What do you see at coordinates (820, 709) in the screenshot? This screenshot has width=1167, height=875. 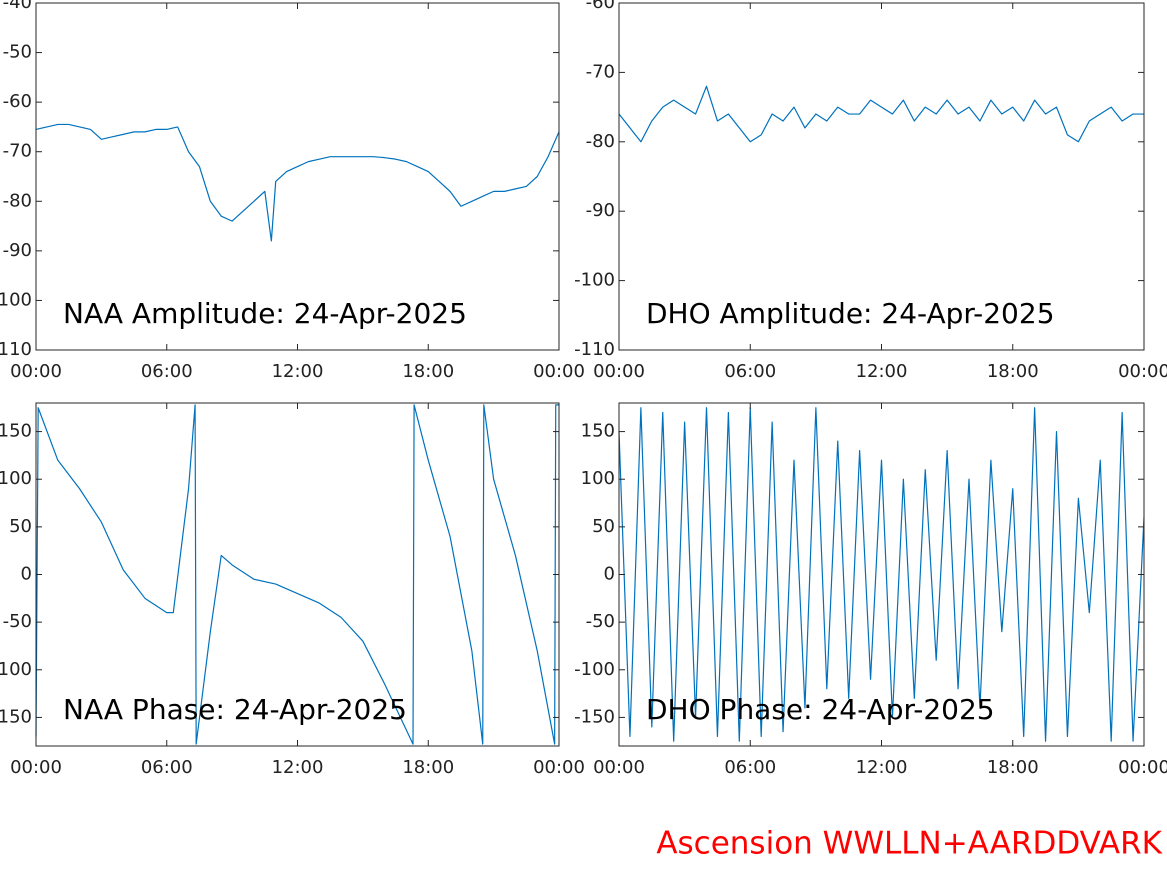 I see `chart-title: DHO Phase: 24-Apr-2025` at bounding box center [820, 709].